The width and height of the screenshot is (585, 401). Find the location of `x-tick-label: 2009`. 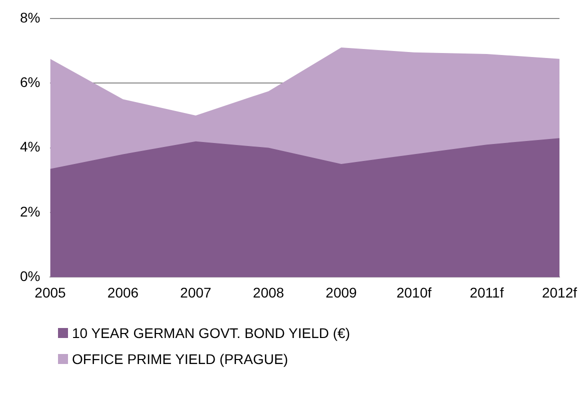

x-tick-label: 2009 is located at coordinates (342, 292).